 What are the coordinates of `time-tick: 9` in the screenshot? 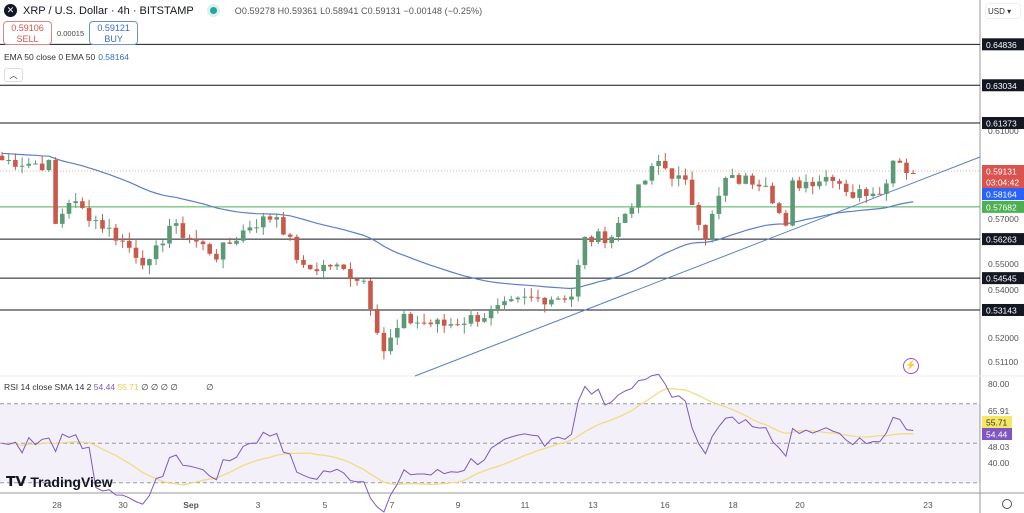 It's located at (458, 505).